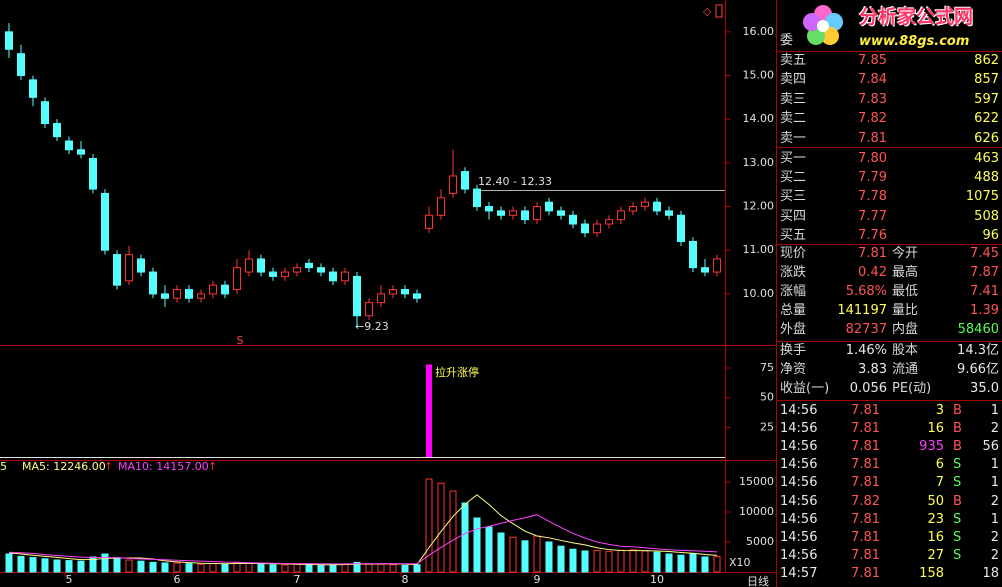 The width and height of the screenshot is (1002, 587). I want to click on y-tick-label: 10.00, so click(759, 293).